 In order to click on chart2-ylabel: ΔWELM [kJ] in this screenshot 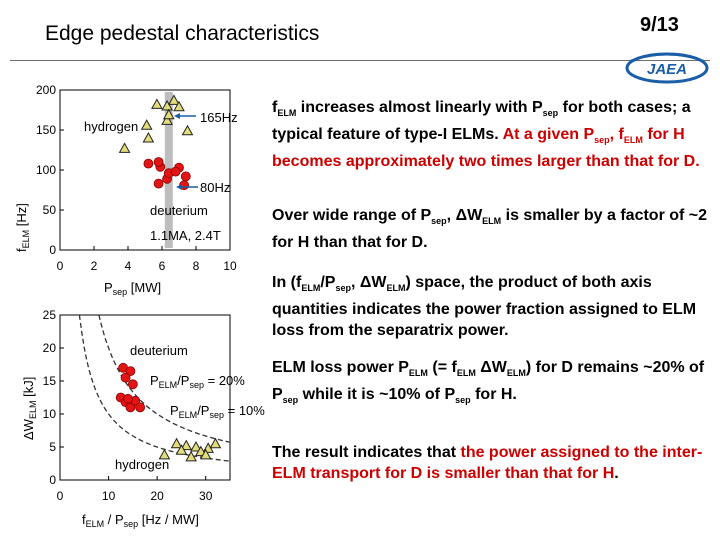, I will do `click(29, 408)`.